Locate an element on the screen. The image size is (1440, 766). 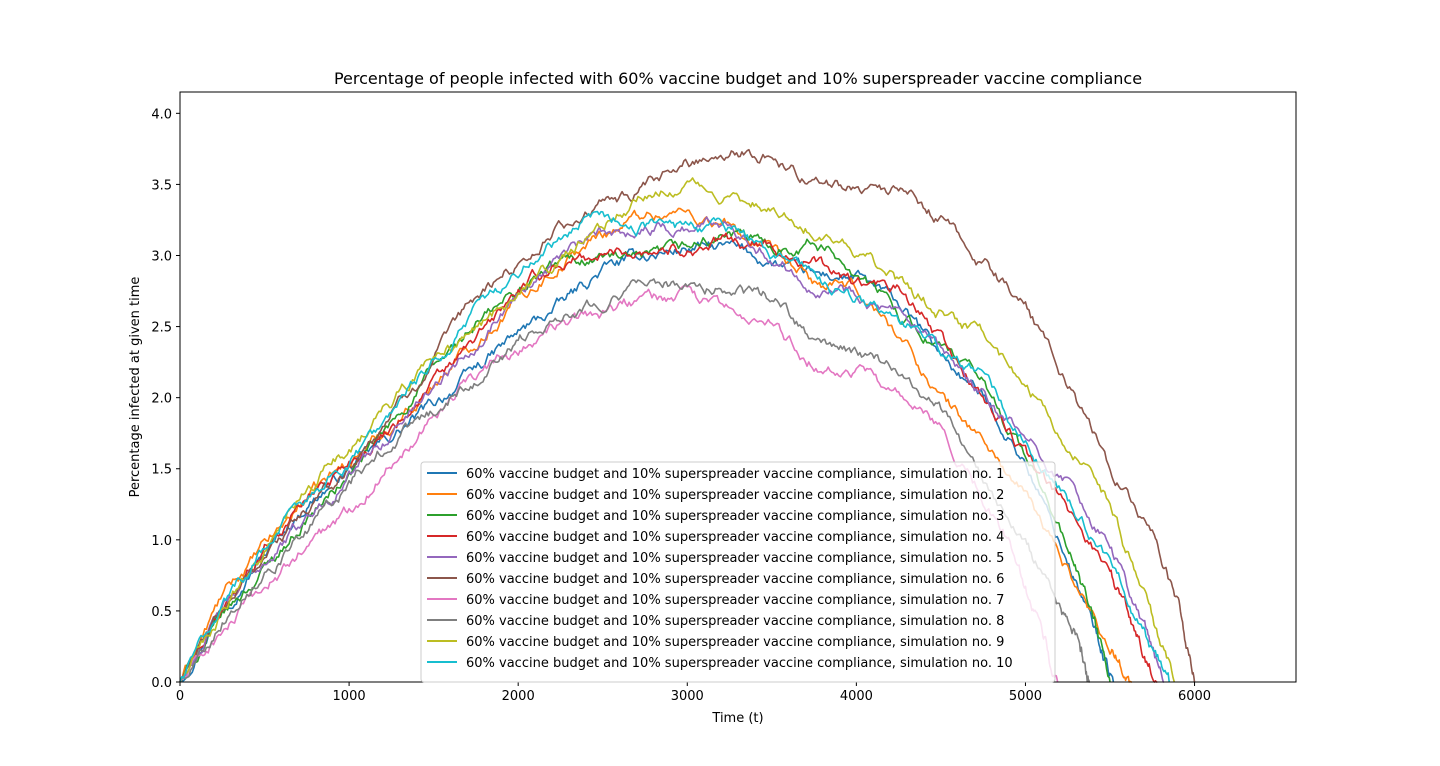
x-tick-label: 3000 is located at coordinates (687, 696).